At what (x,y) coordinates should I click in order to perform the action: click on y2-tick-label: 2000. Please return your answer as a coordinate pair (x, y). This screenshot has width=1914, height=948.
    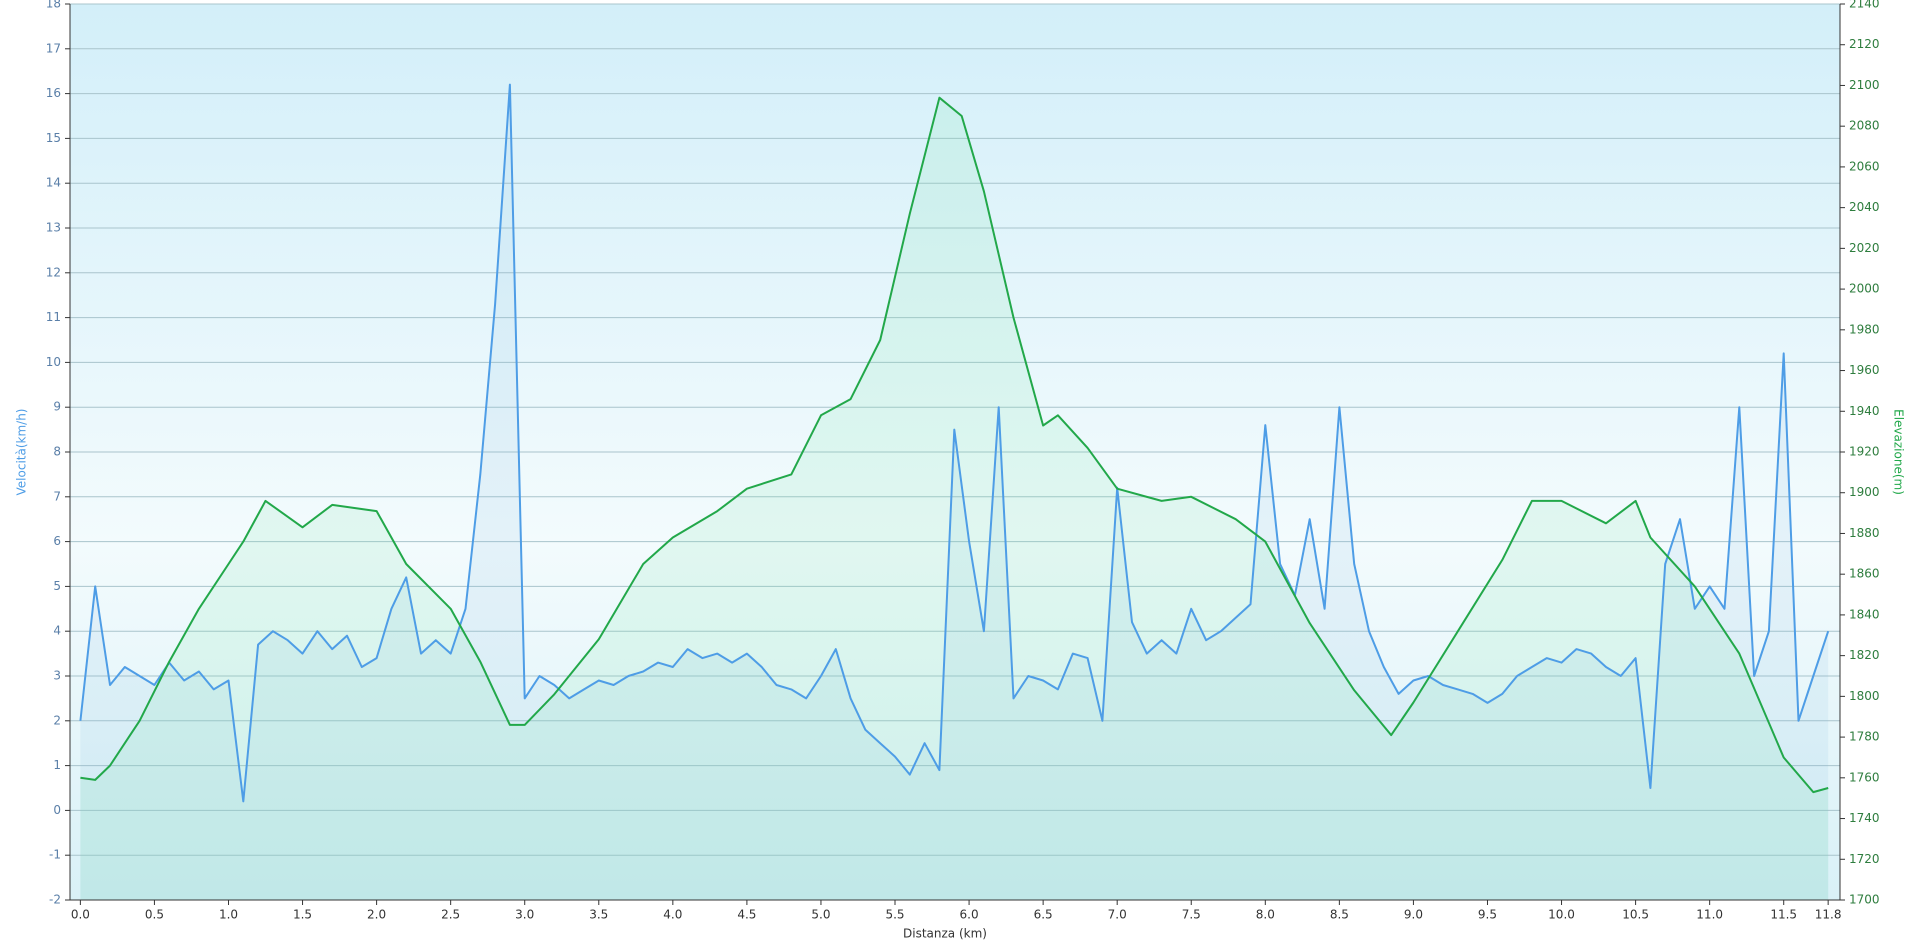
    Looking at the image, I should click on (1864, 289).